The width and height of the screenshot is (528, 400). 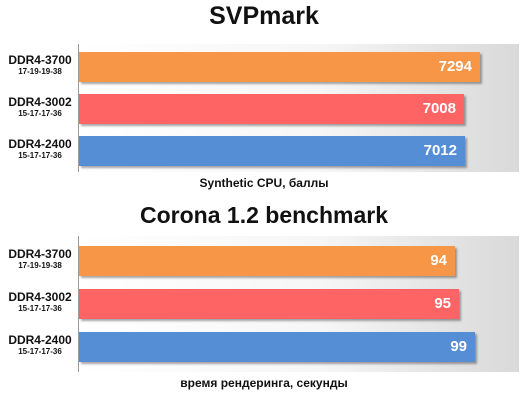 What do you see at coordinates (264, 16) in the screenshot?
I see `chart-title: SVPmark` at bounding box center [264, 16].